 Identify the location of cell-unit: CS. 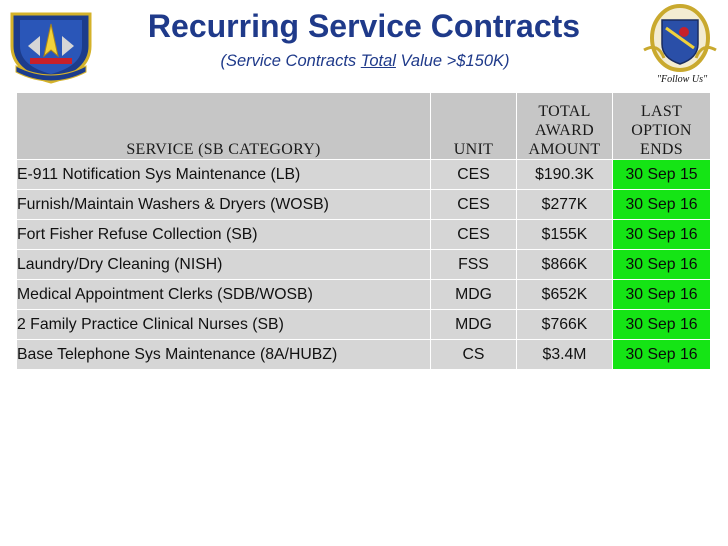
(473, 354).